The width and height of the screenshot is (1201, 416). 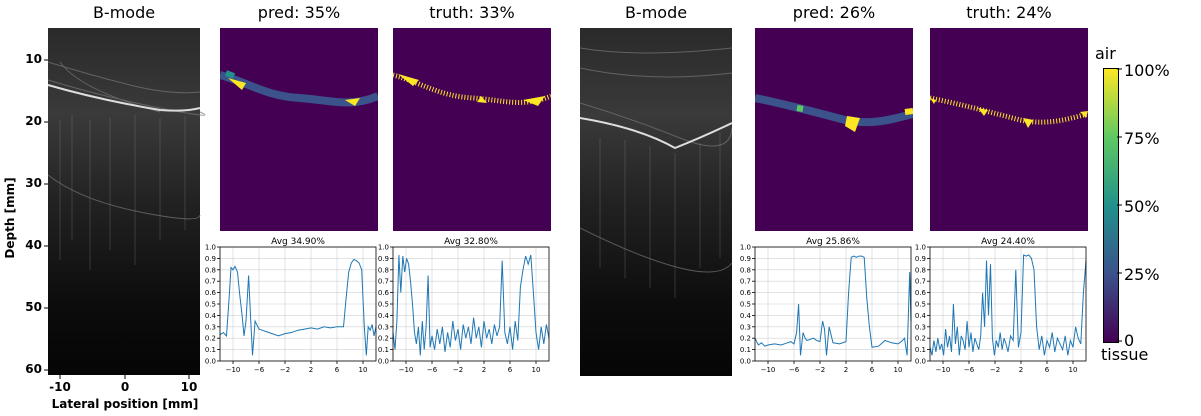 I want to click on bmode-ylabel: Depth [mm], so click(x=10, y=217).